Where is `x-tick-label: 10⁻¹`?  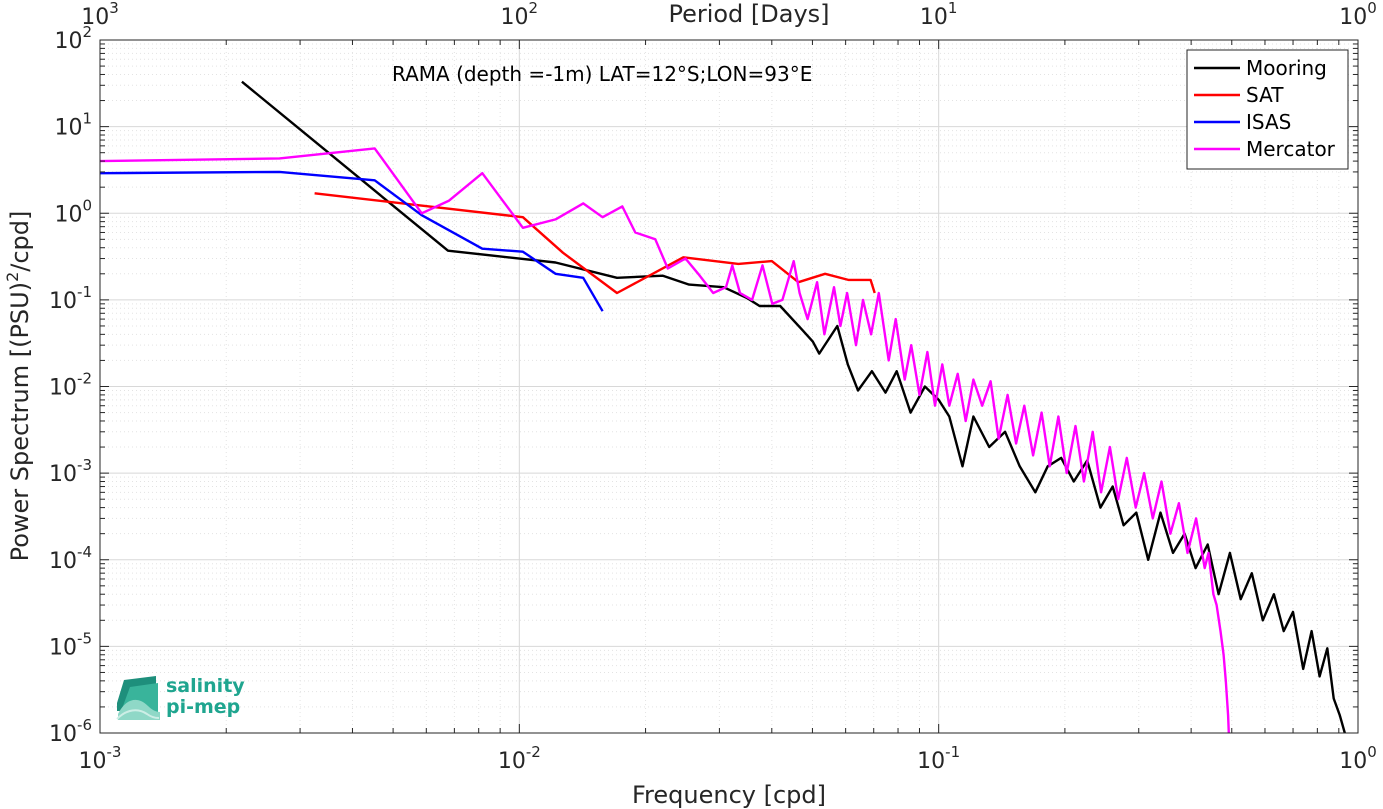
x-tick-label: 10⁻¹ is located at coordinates (938, 758).